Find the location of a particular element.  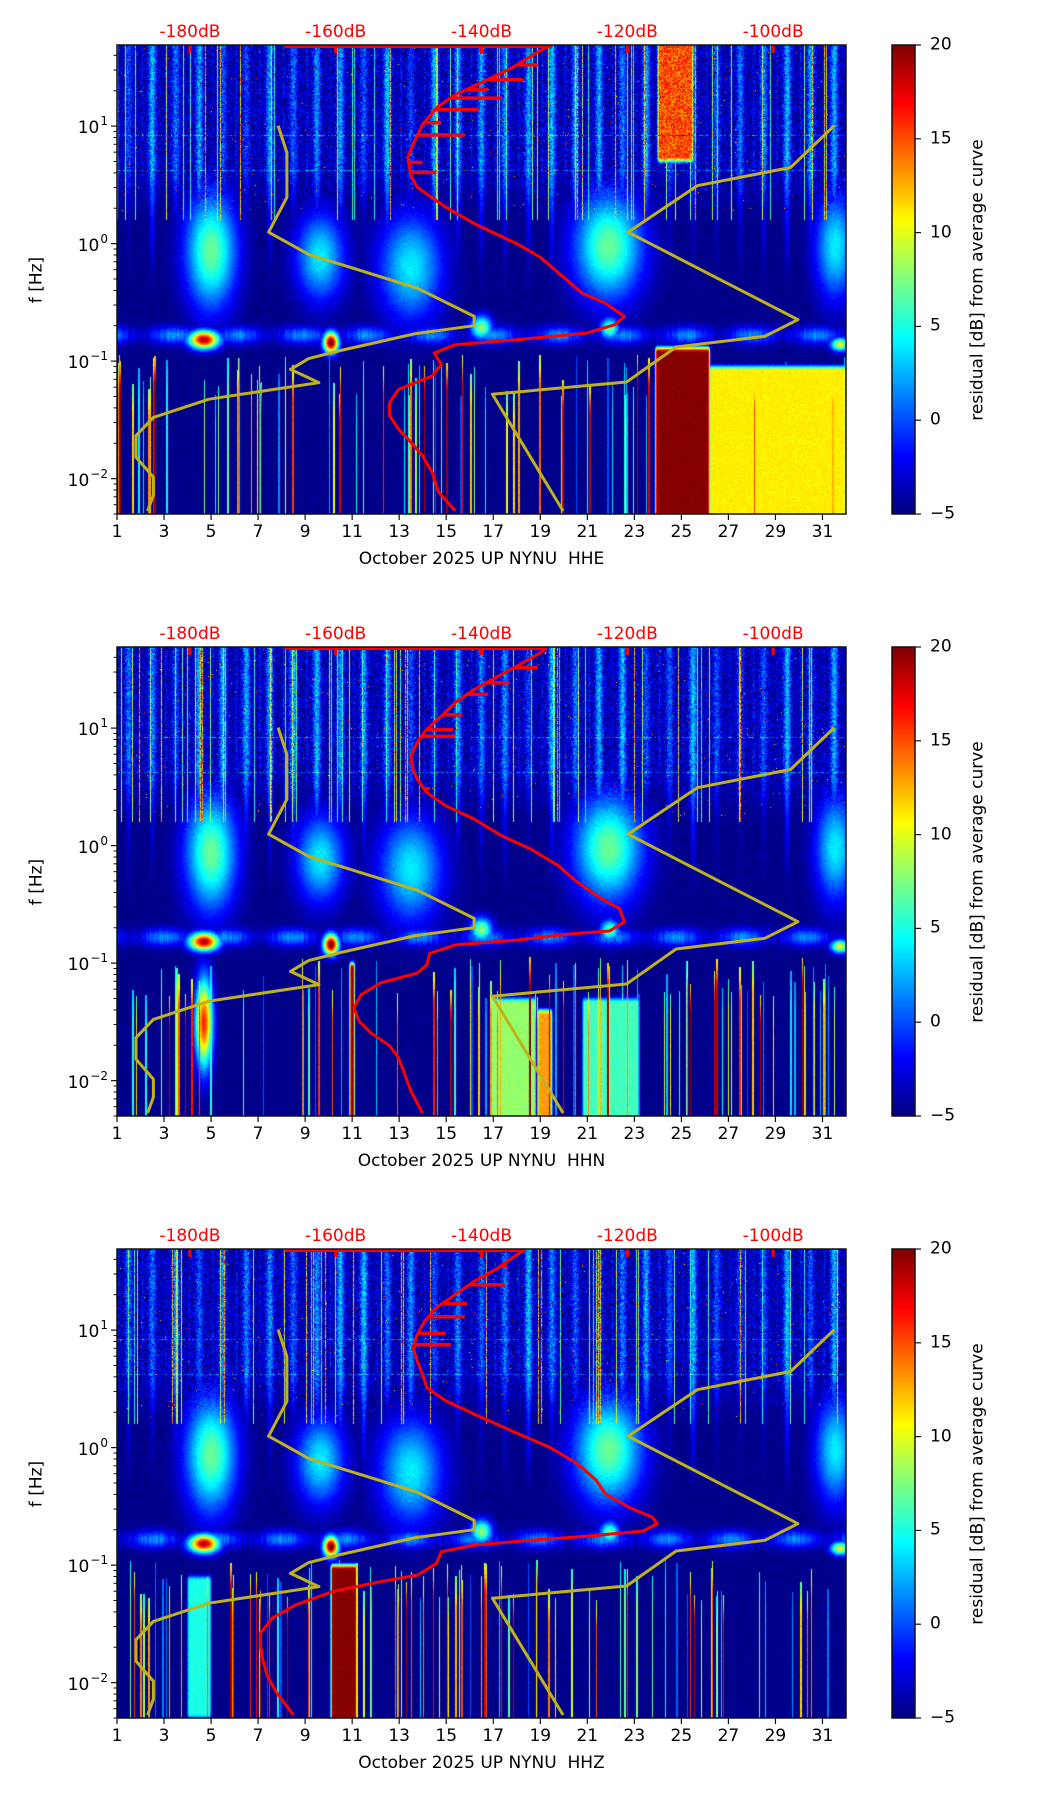

x-axis-label: October 2025 UP NYNU HHZ is located at coordinates (481, 1763).